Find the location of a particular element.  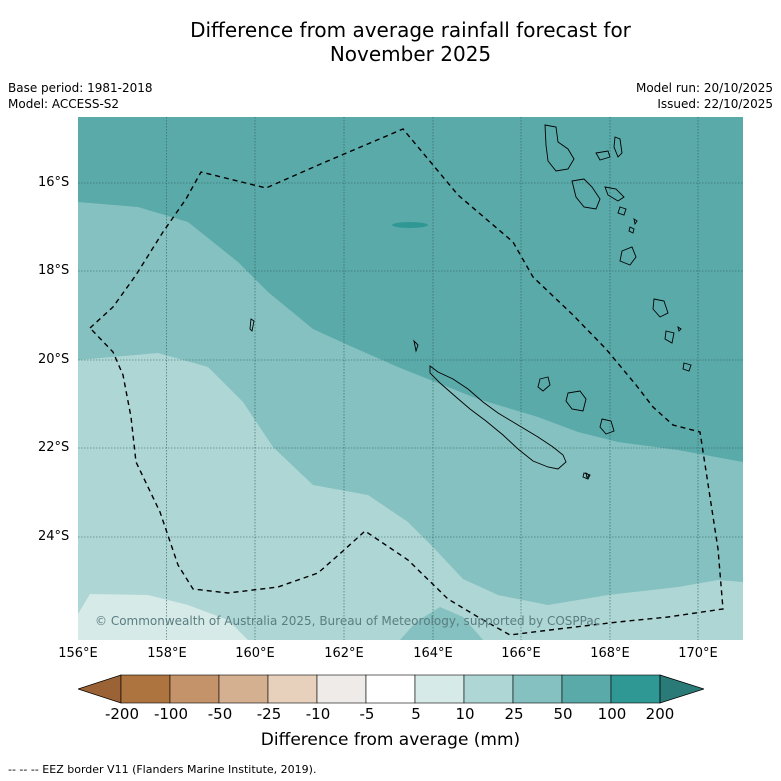

island-hunter is located at coordinates (687, 367).